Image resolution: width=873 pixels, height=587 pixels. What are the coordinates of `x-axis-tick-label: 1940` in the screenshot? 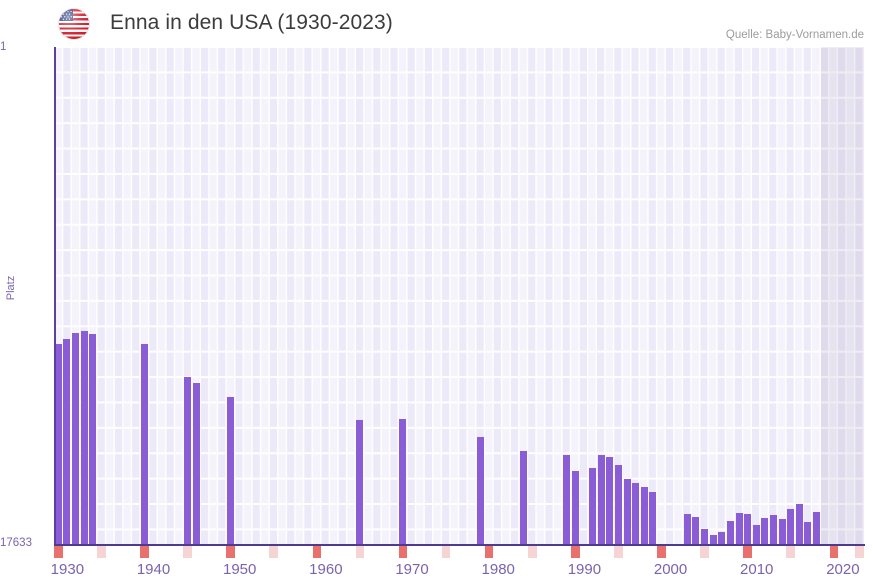 It's located at (153, 569).